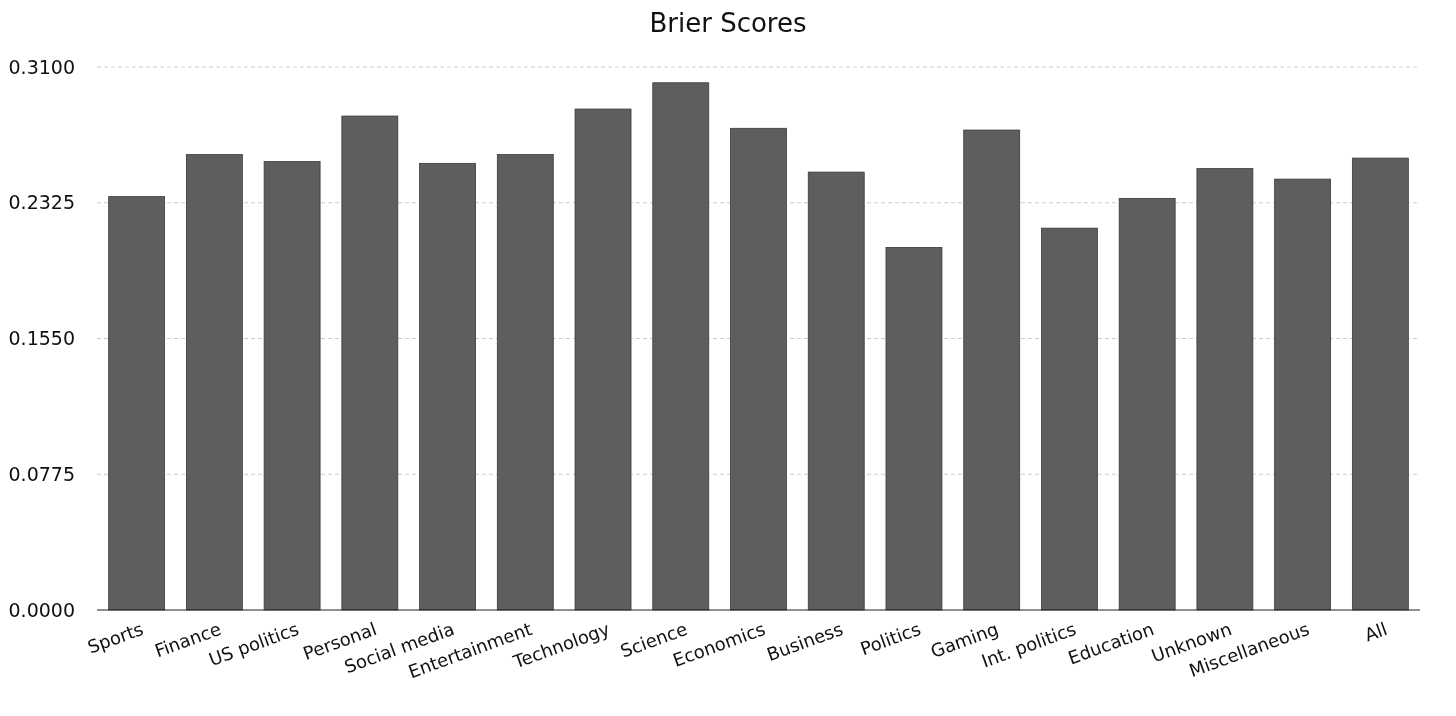 Image resolution: width=1456 pixels, height=716 pixels. What do you see at coordinates (41, 609) in the screenshot?
I see `y-tick-label: 0.0000` at bounding box center [41, 609].